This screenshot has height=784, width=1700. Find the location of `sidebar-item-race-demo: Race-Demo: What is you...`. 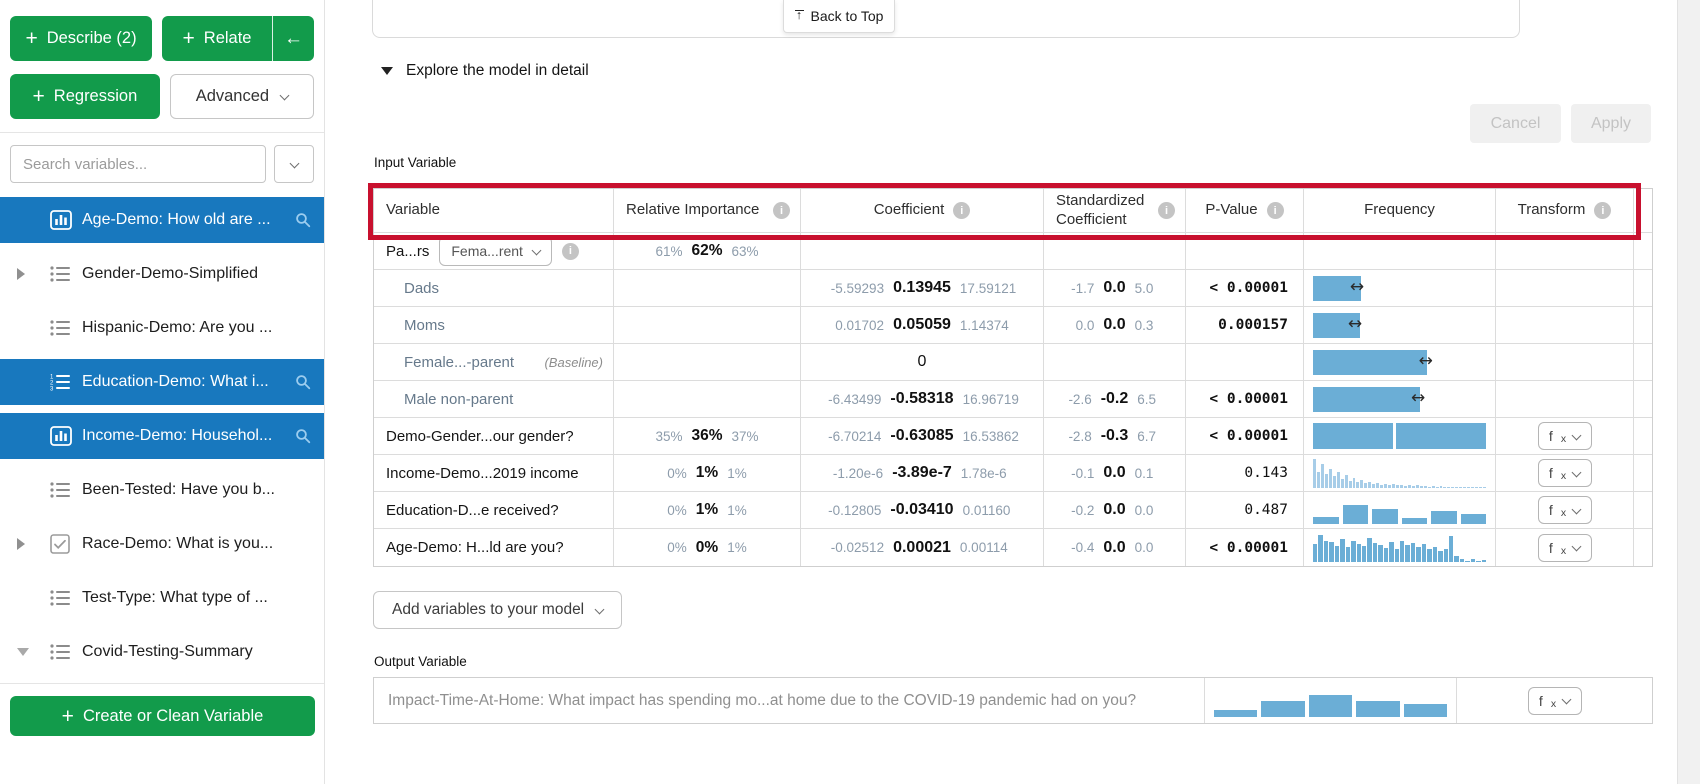

sidebar-item-race-demo: Race-Demo: What is you... is located at coordinates (162, 544).